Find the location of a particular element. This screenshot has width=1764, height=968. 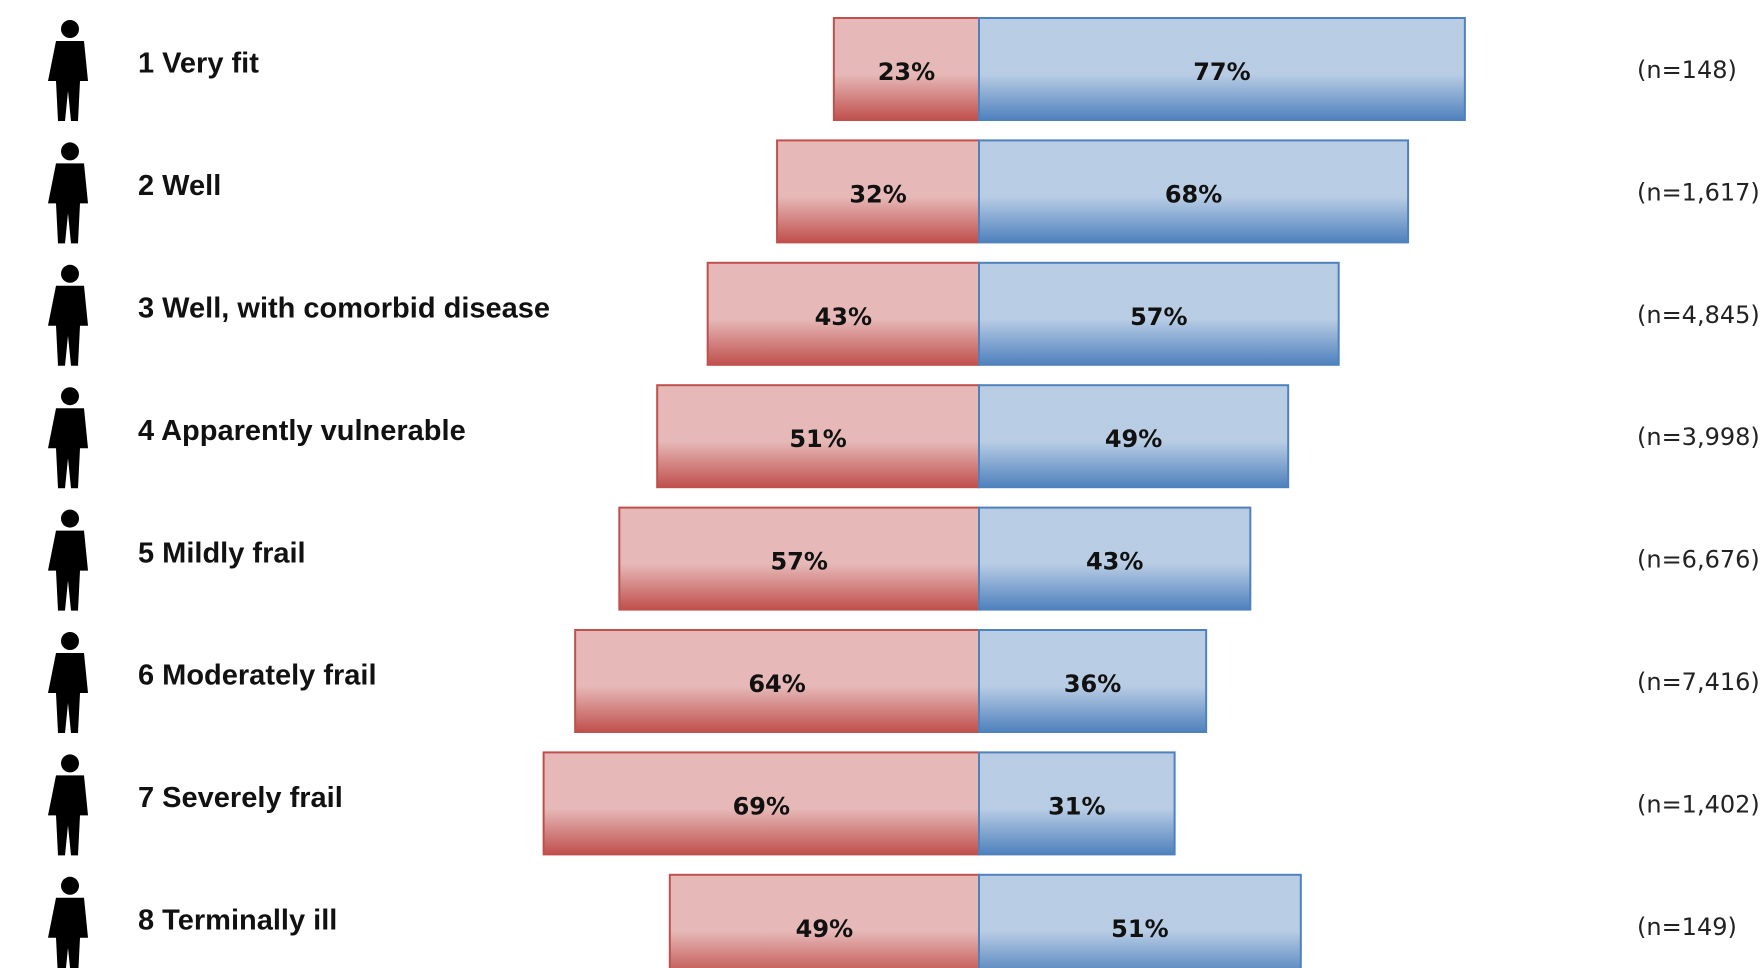

sample-size: (n=3,998) is located at coordinates (1698, 437).